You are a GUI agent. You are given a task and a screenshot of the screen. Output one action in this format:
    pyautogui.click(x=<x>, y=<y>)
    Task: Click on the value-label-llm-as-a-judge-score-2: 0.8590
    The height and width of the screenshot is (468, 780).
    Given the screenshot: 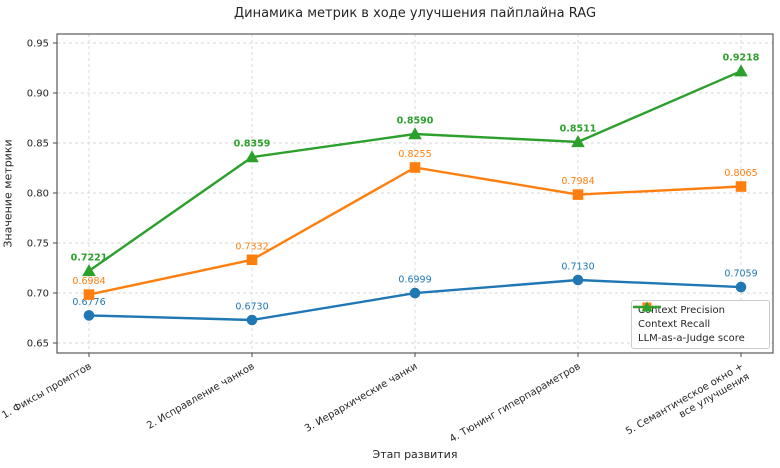 What is the action you would take?
    pyautogui.click(x=415, y=121)
    